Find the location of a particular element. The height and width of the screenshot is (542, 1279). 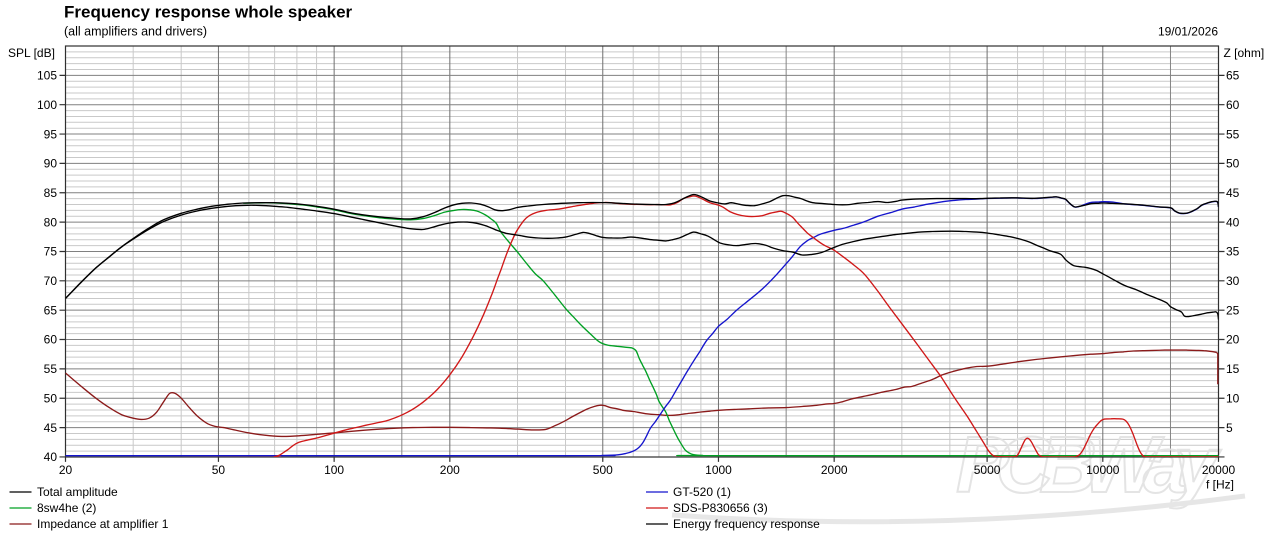

svg-text: 5 is located at coordinates (1229, 428).